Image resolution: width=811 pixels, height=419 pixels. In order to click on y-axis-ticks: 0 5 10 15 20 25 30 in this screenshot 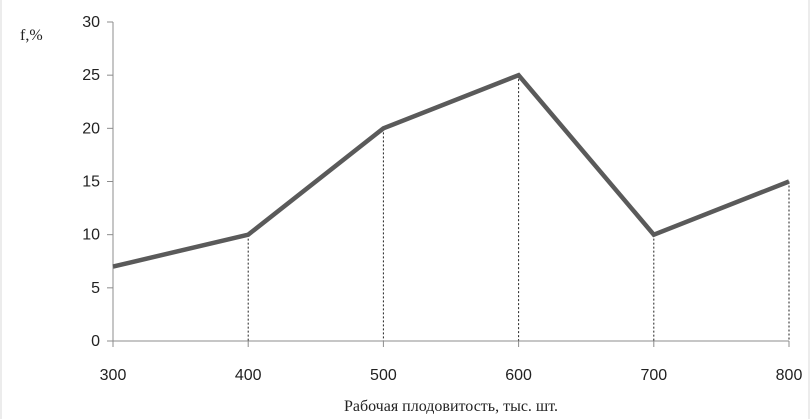, I will do `click(97, 182)`.